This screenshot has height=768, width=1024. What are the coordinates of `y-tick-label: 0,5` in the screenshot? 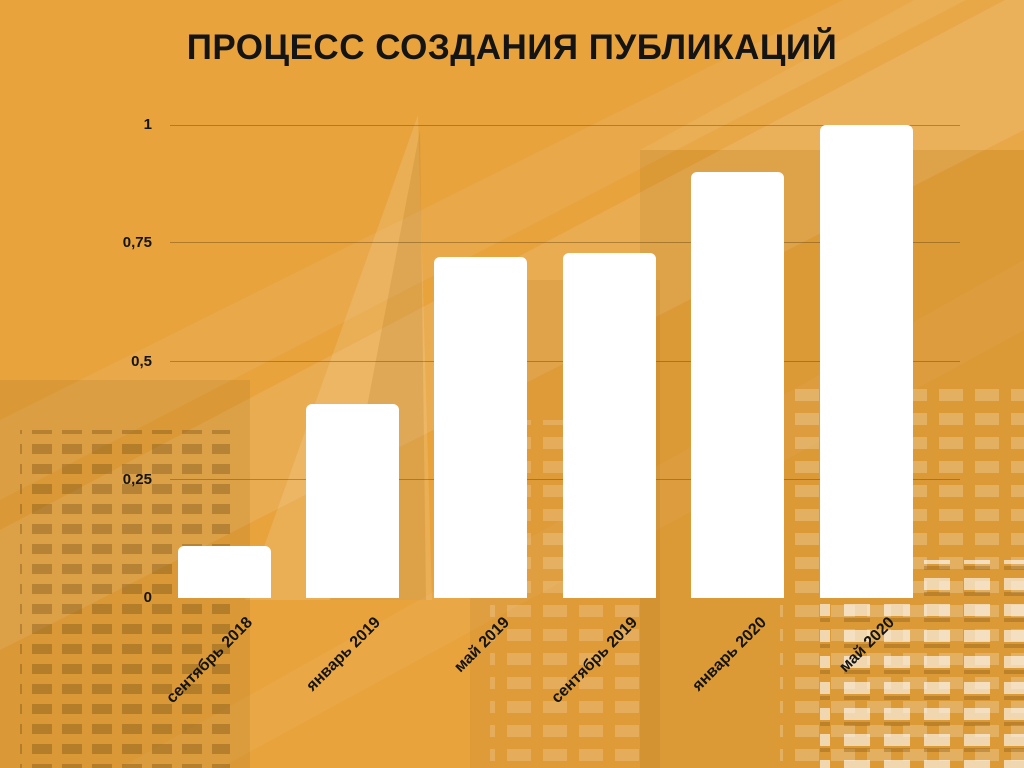 It's located at (141, 361).